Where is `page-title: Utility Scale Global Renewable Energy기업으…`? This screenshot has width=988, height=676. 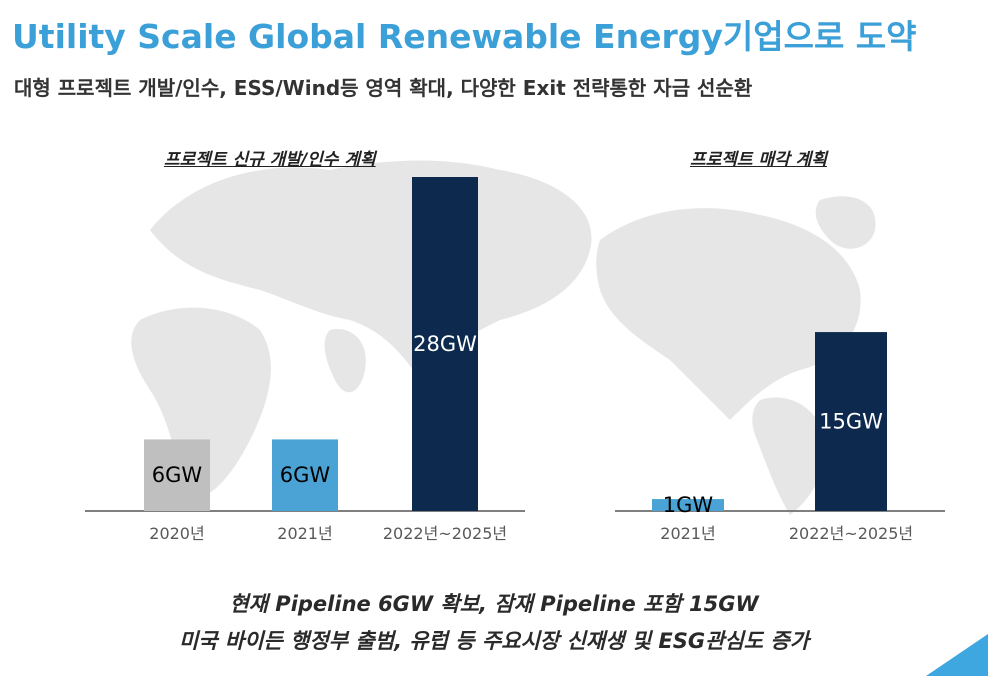 page-title: Utility Scale Global Renewable Energy기업으… is located at coordinates (464, 36).